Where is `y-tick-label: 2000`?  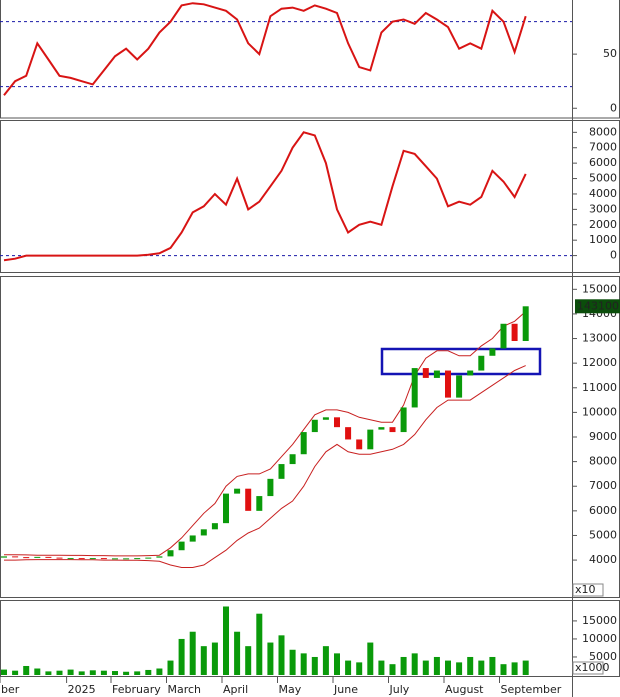 y-tick-label: 2000 is located at coordinates (603, 224).